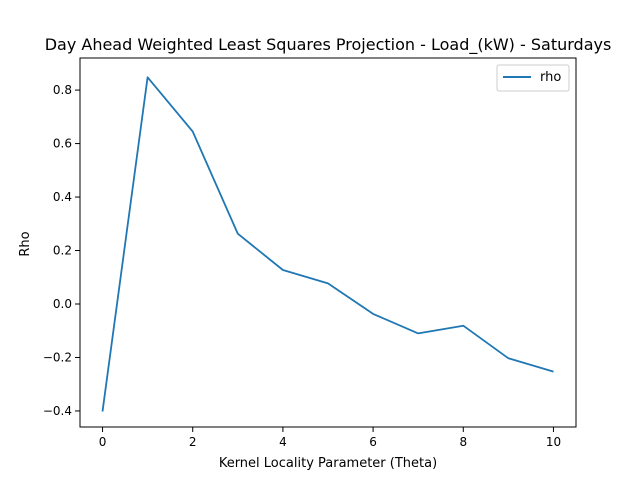 The width and height of the screenshot is (640, 484). I want to click on y-tick-label: −0.2, so click(57, 357).